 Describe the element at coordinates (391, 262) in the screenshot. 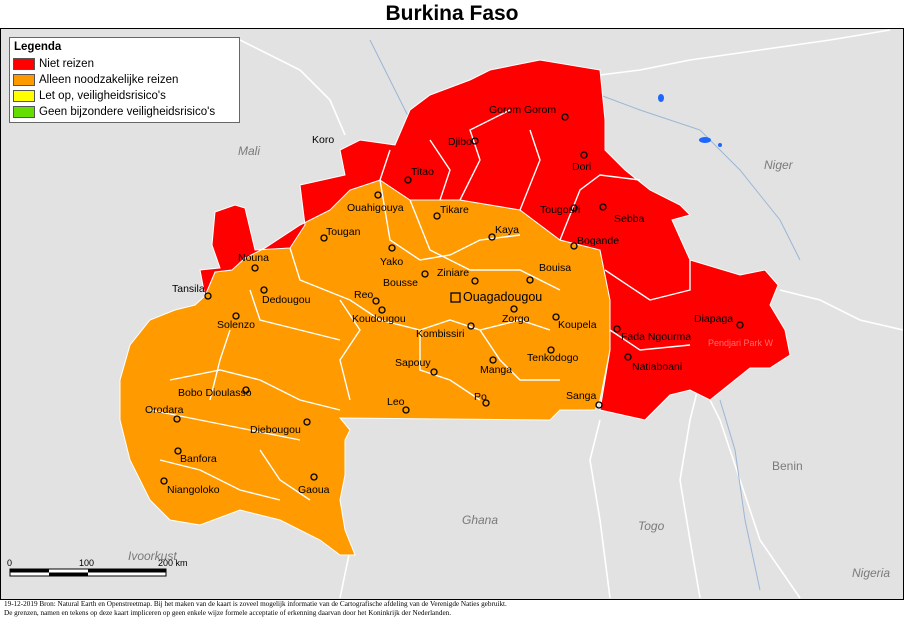

I see `label-yako: Yako` at that location.